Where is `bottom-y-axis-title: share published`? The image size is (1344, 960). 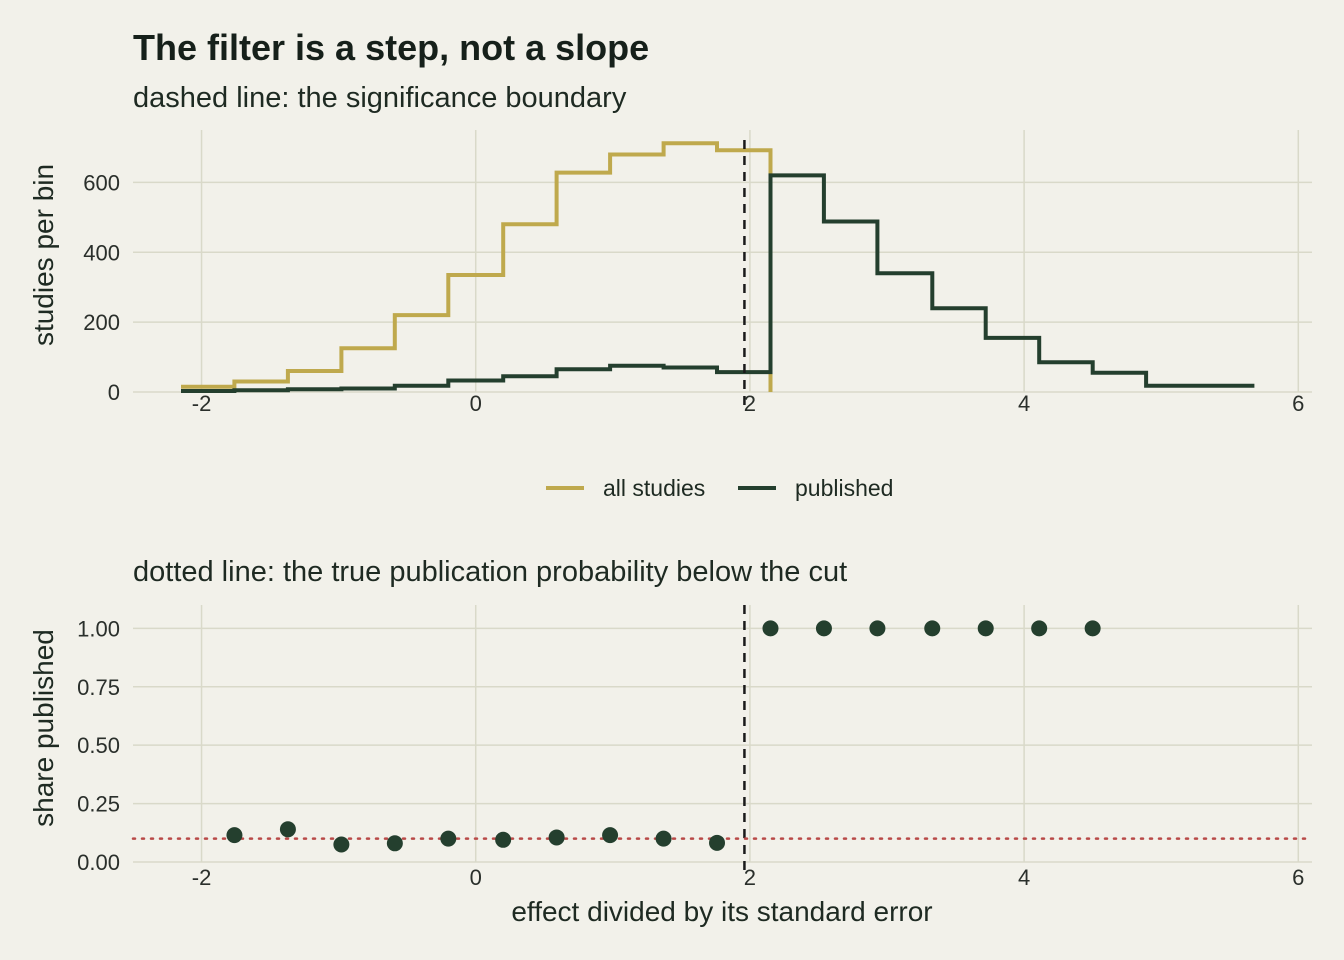
bottom-y-axis-title: share published is located at coordinates (43, 728).